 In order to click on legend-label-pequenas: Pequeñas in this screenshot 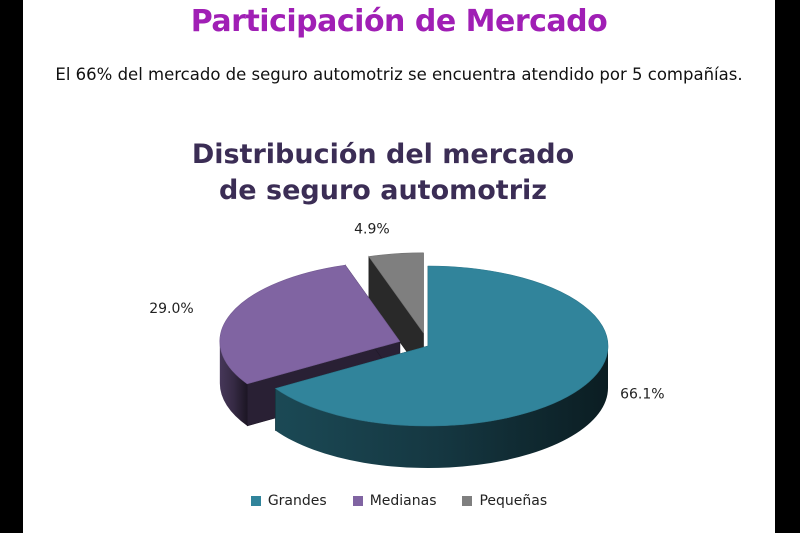, I will do `click(513, 501)`.